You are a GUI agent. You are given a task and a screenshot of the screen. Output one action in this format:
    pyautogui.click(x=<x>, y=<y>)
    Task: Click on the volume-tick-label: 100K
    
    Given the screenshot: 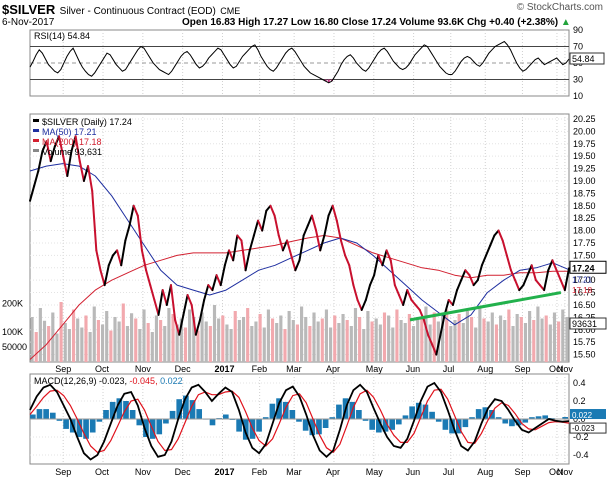 What is the action you would take?
    pyautogui.click(x=12, y=332)
    